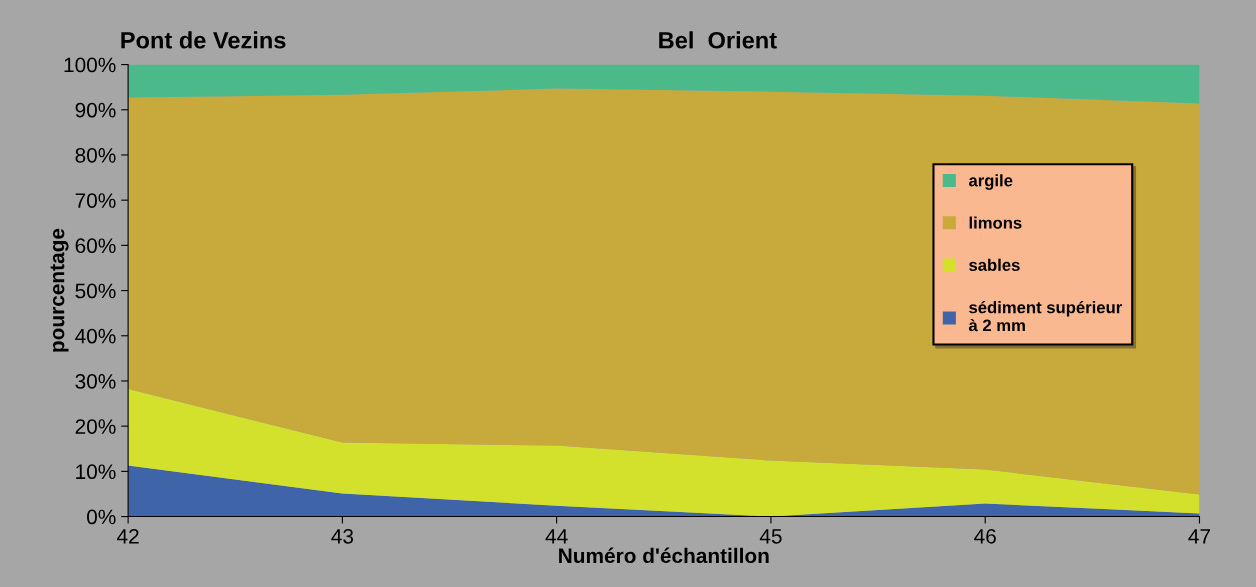 This screenshot has height=587, width=1256. What do you see at coordinates (342, 536) in the screenshot?
I see `x-tick-label: 43` at bounding box center [342, 536].